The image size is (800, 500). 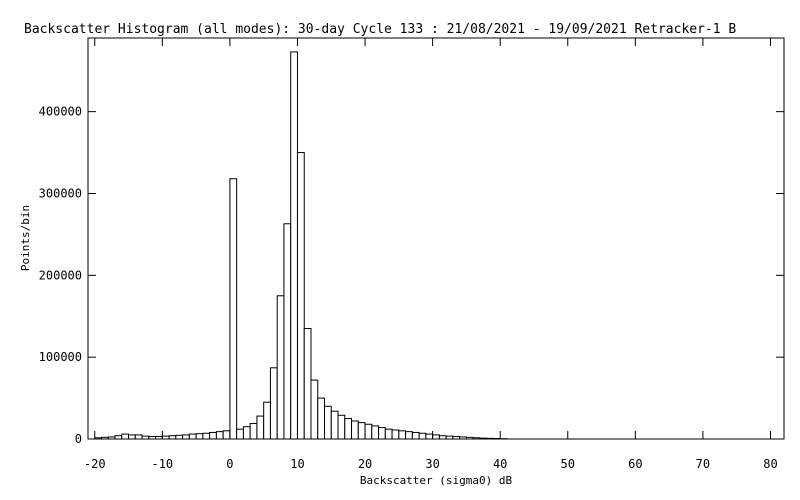 What do you see at coordinates (229, 464) in the screenshot?
I see `x-tick-label: 0` at bounding box center [229, 464].